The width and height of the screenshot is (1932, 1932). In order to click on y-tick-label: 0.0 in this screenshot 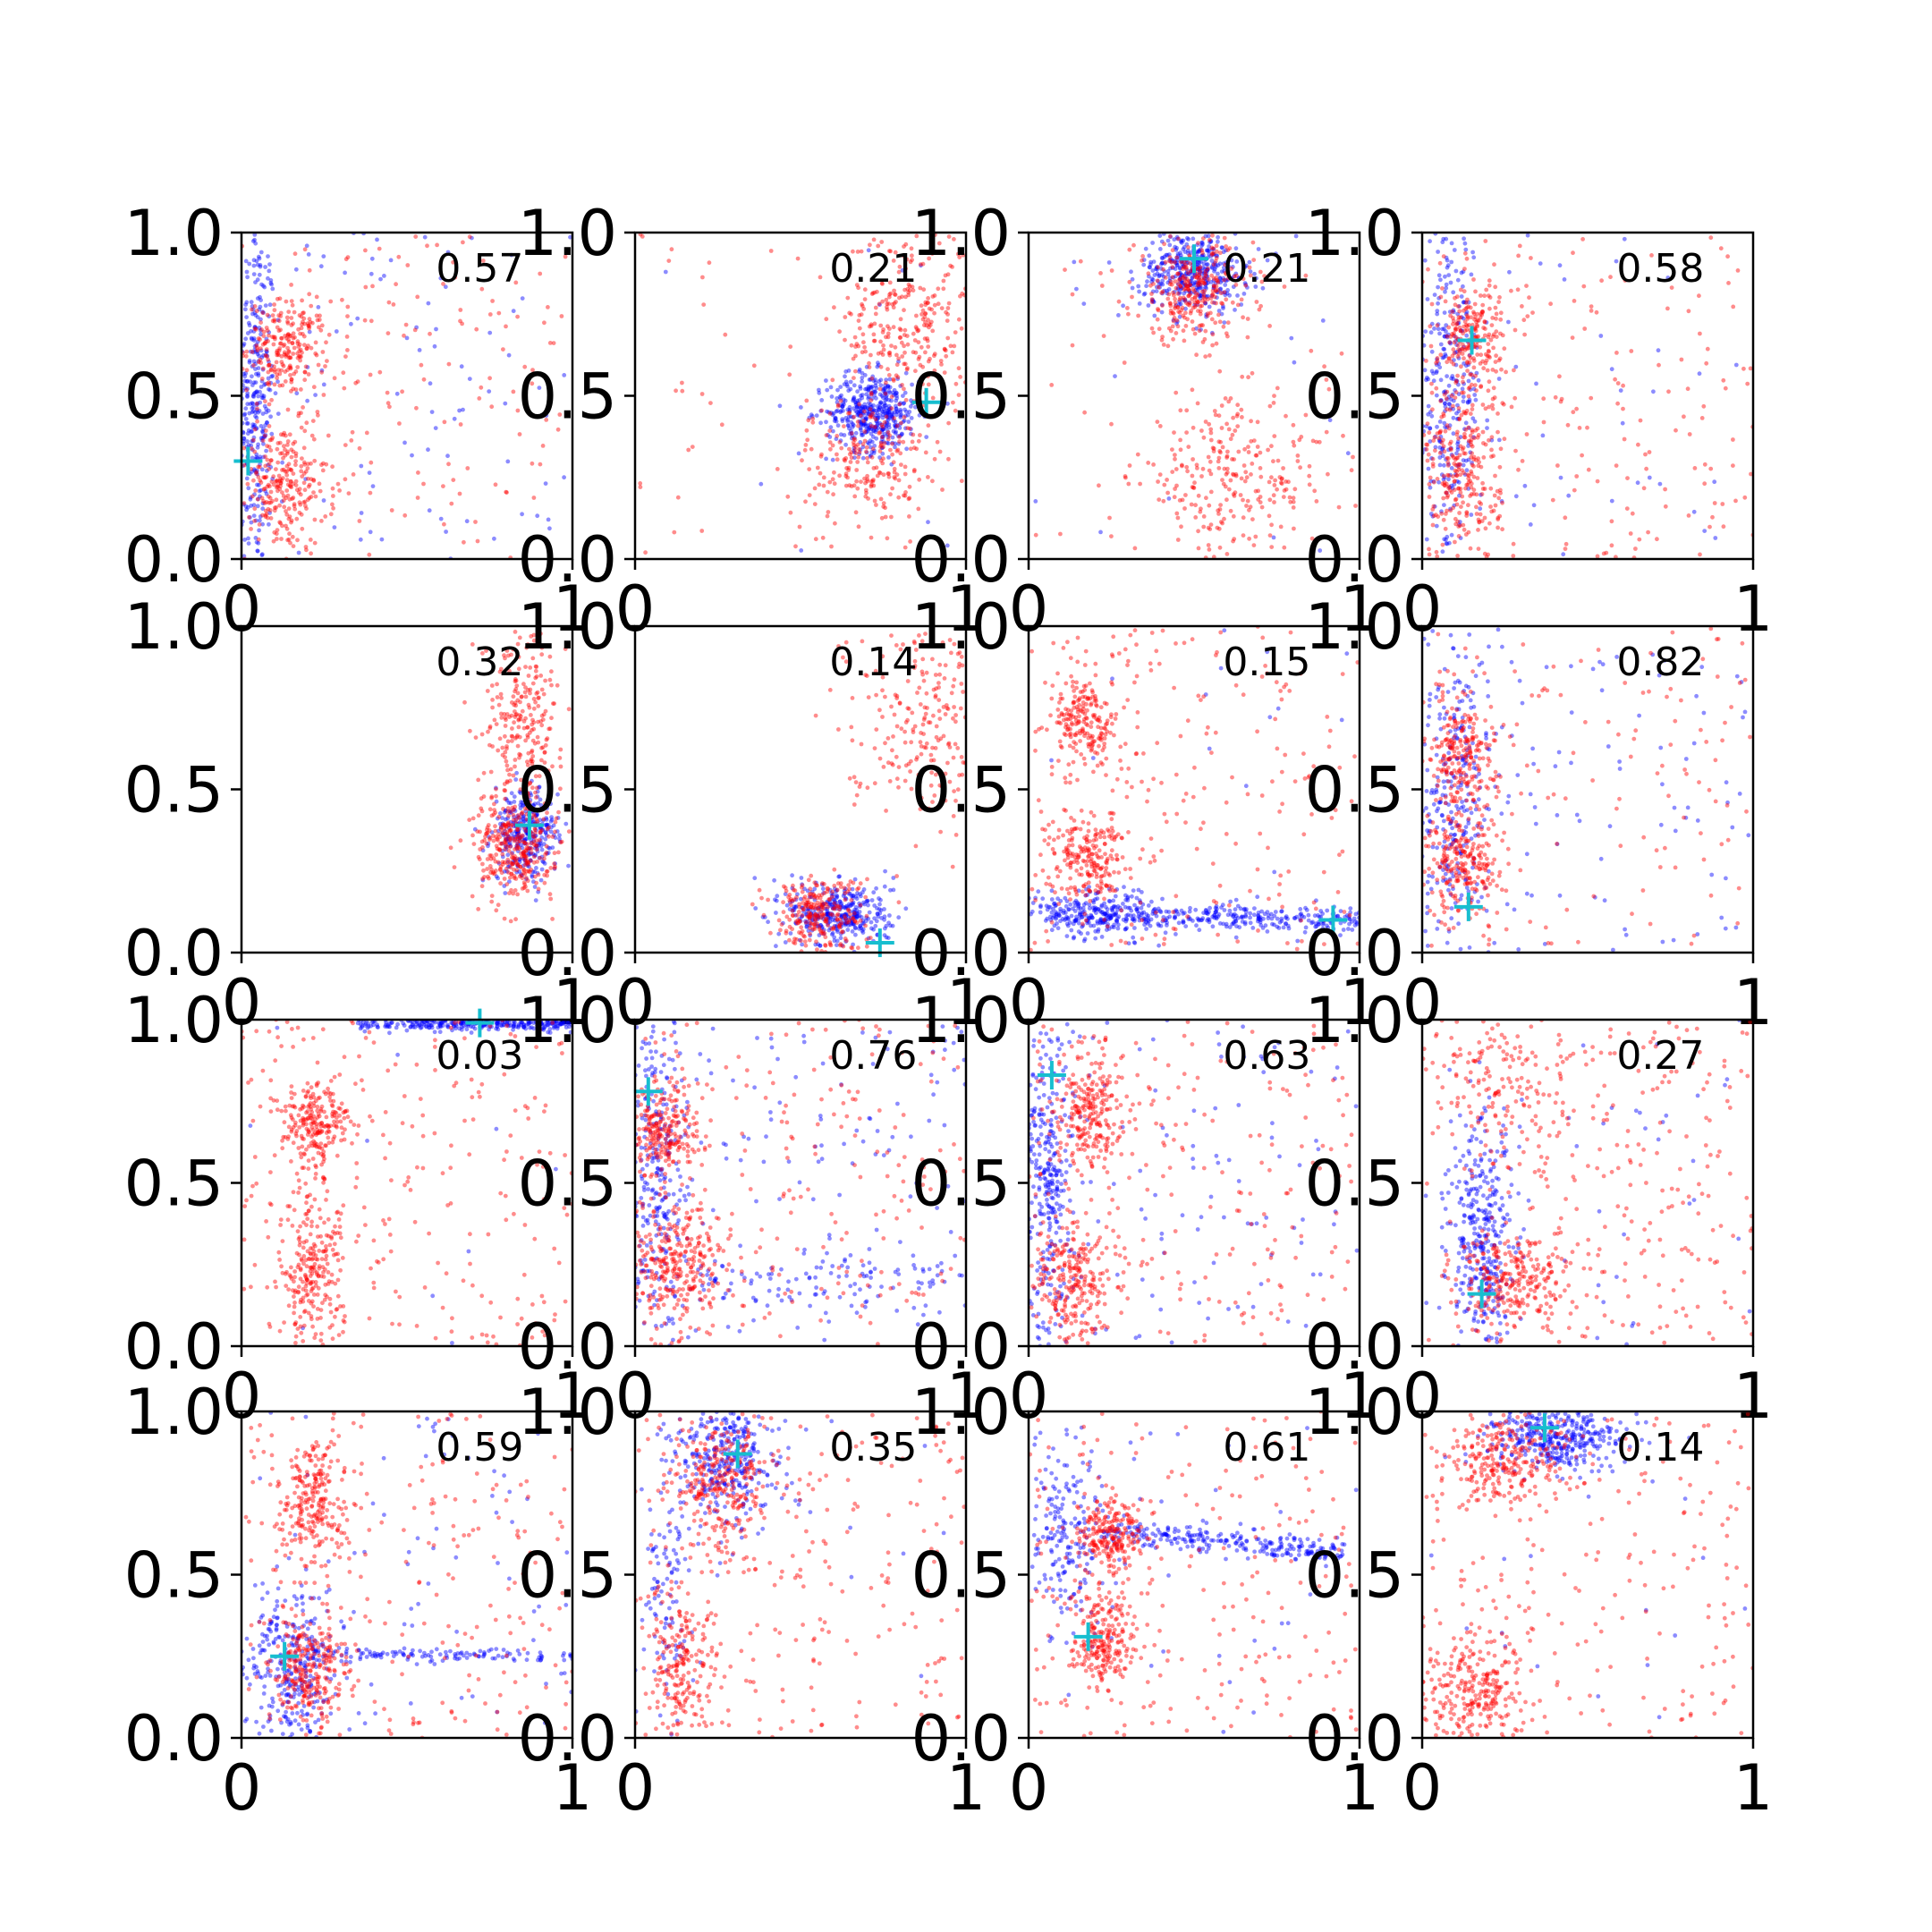, I will do `click(1354, 560)`.